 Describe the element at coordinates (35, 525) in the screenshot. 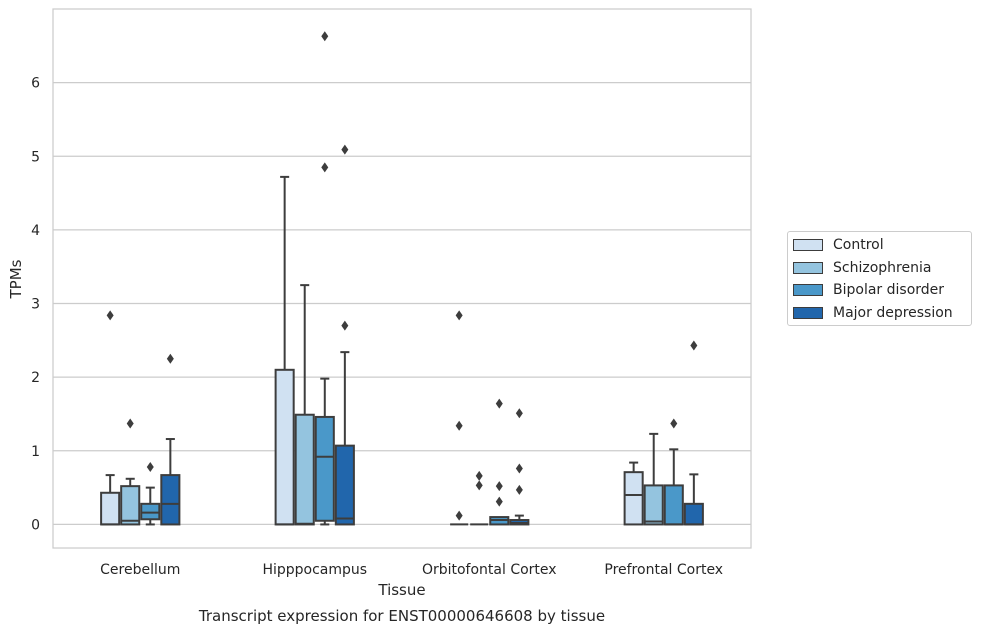

I see `y-tick-label: 0` at that location.